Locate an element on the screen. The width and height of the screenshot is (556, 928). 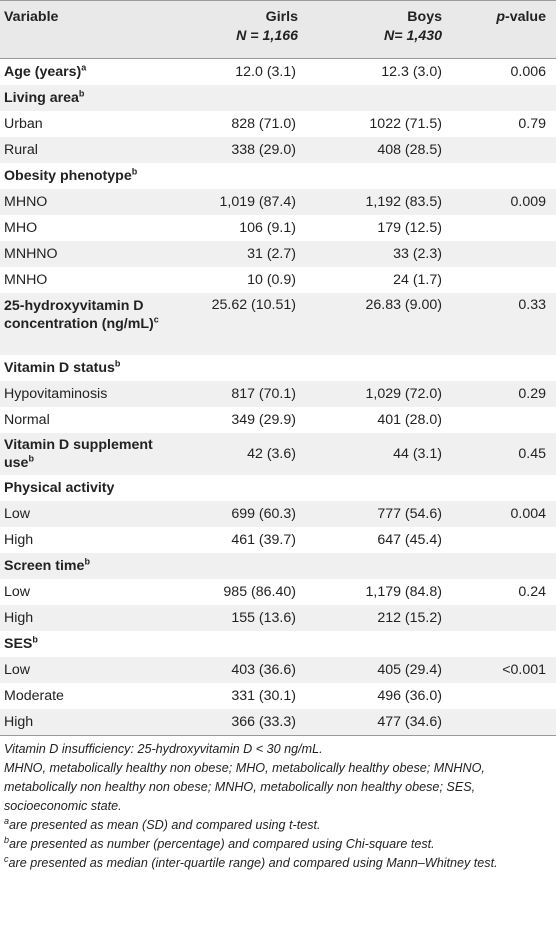
boys-value: 405 (29.4) is located at coordinates (409, 669).